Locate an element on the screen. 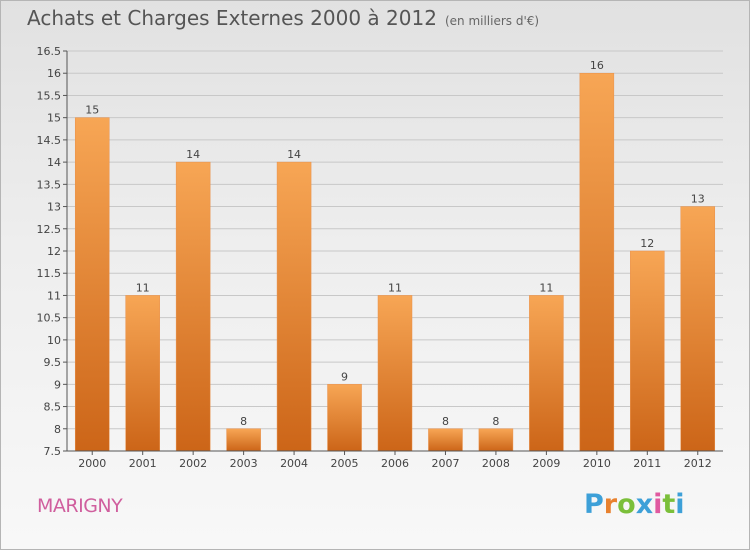 This screenshot has height=551, width=750. x-tick-label-2000: 2000 is located at coordinates (92, 463).